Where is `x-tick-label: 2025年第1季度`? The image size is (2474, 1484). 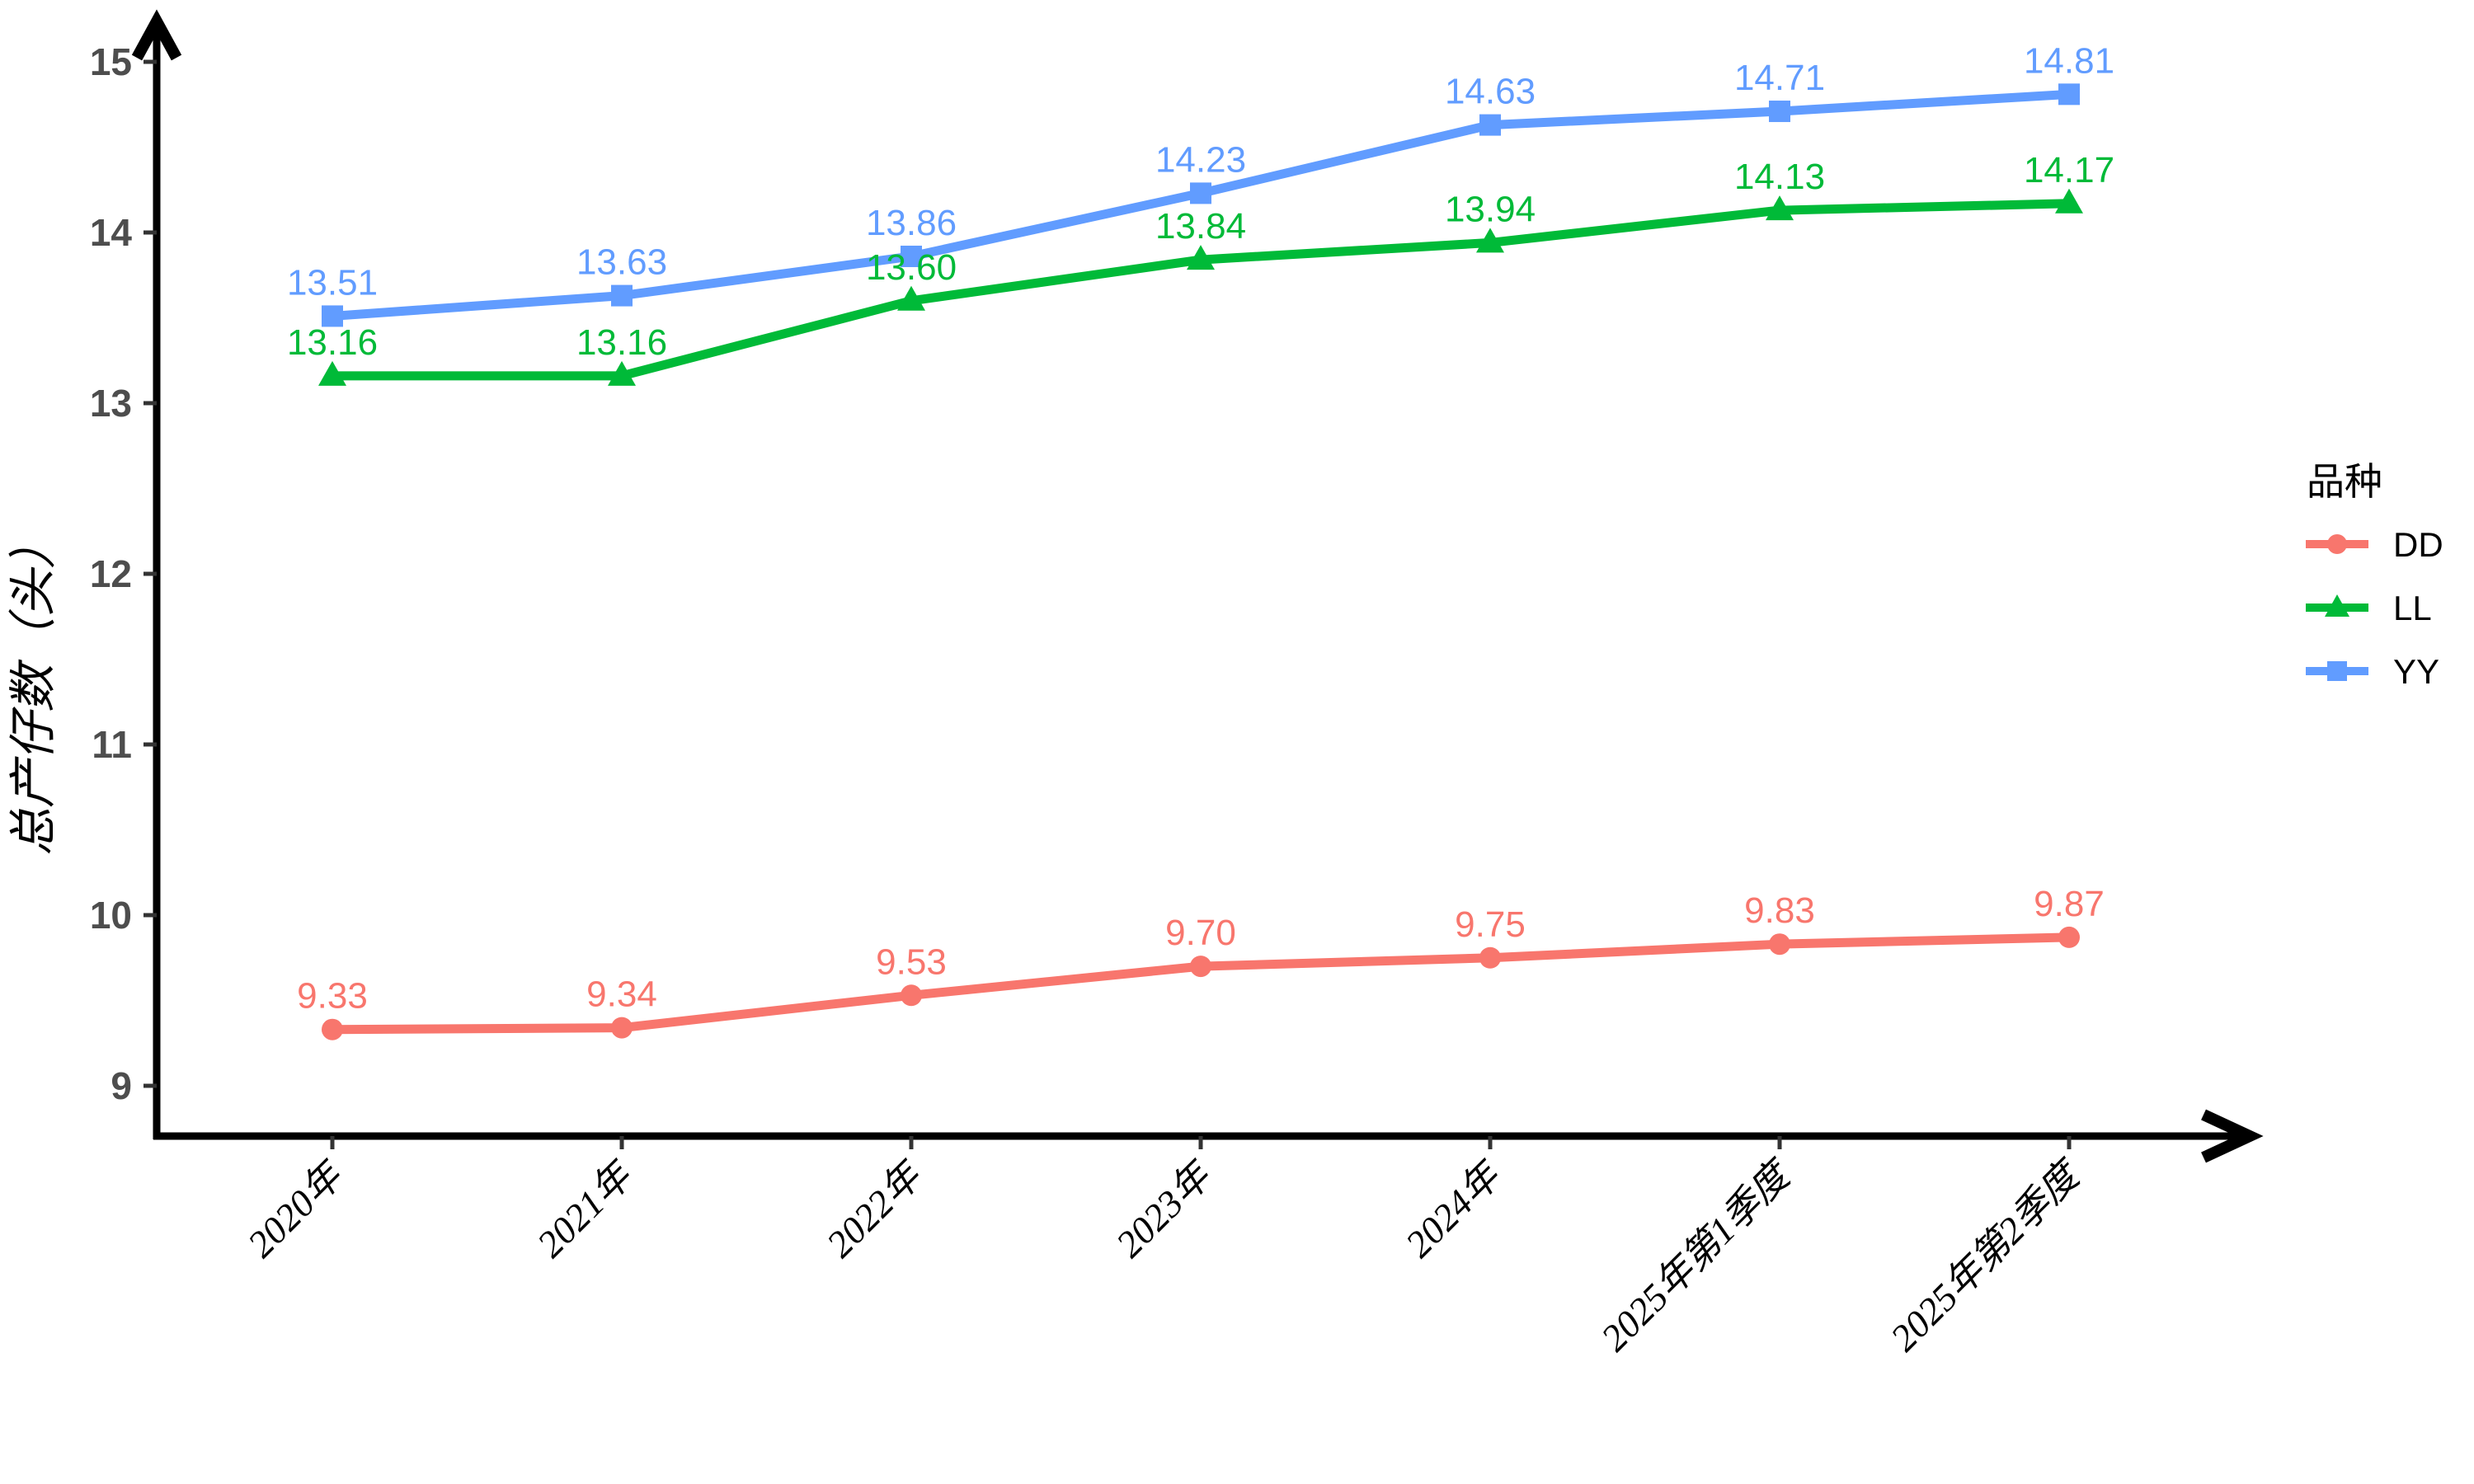
x-tick-label: 2025年第1季度 is located at coordinates (1697, 1255).